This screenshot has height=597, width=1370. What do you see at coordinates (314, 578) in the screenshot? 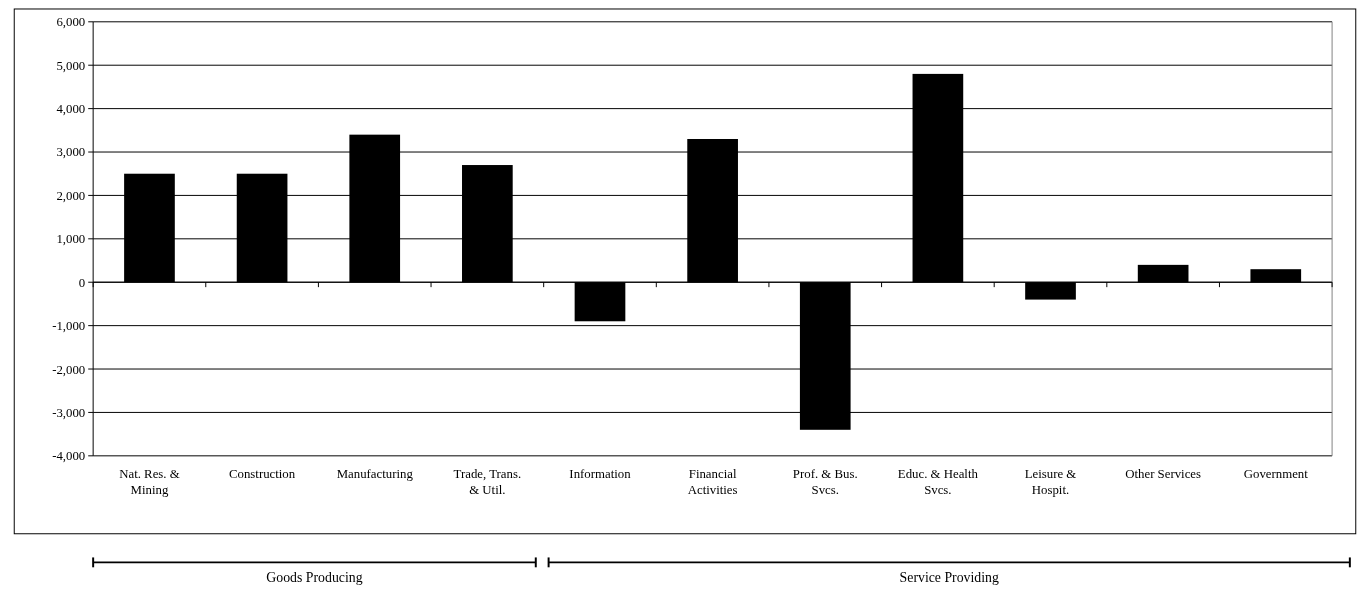
I see `text: Goods Producing` at bounding box center [314, 578].